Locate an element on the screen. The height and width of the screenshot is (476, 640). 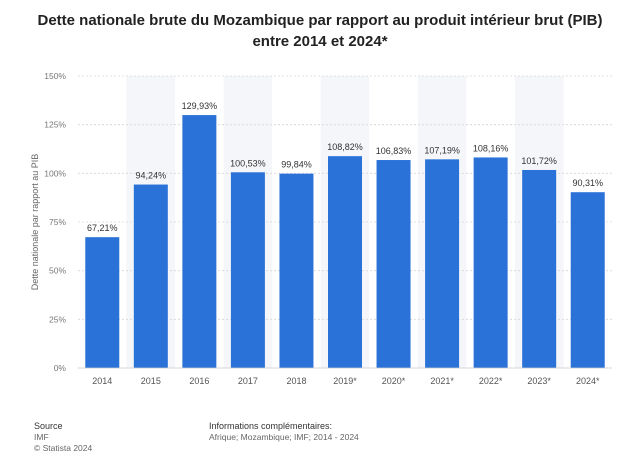
source-line-imf: IMF is located at coordinates (41, 437).